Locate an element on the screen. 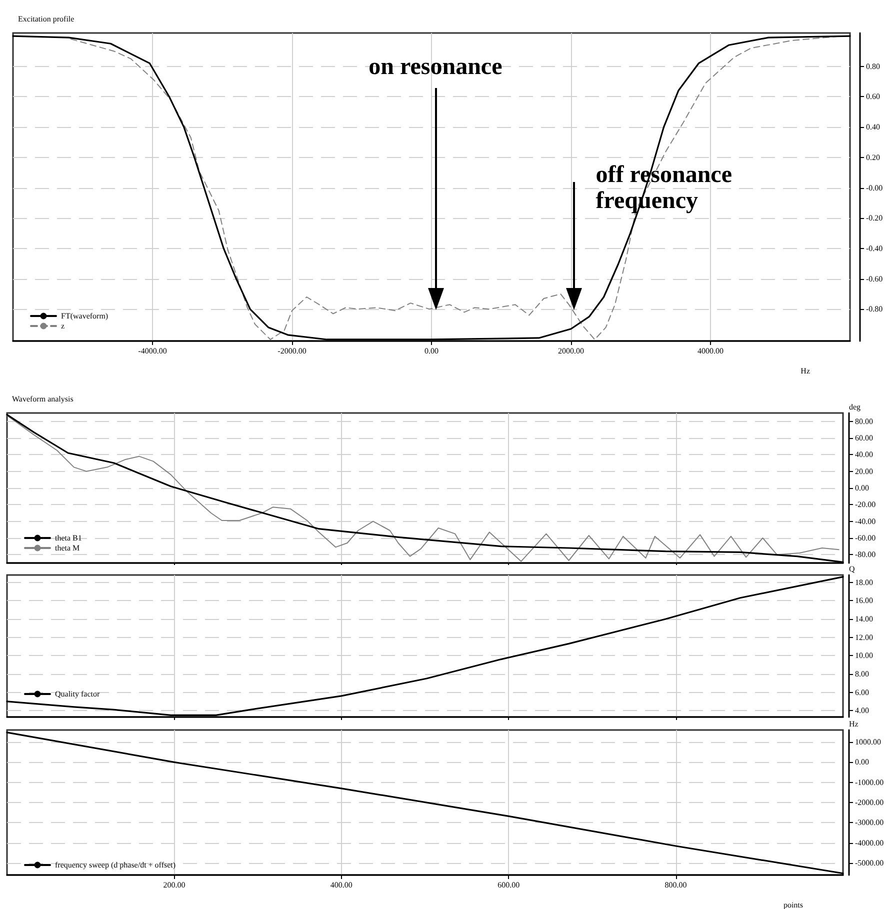 The image size is (892, 909). x-tick-label: -4000.00 is located at coordinates (152, 351).